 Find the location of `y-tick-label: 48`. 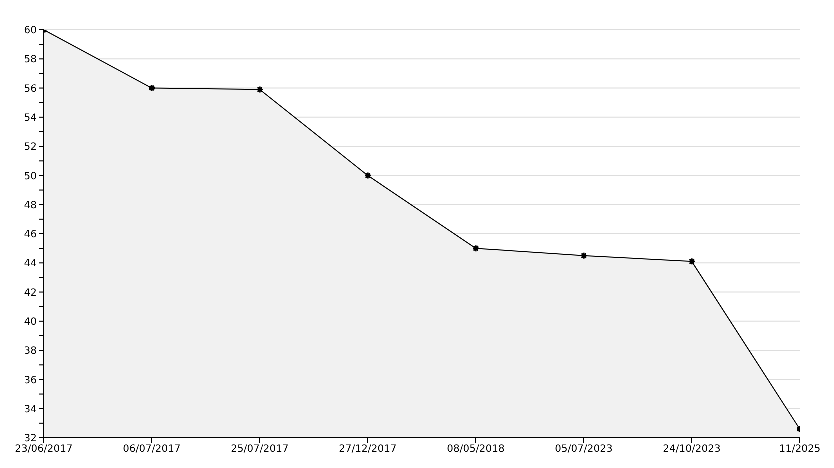

y-tick-label: 48 is located at coordinates (30, 206).